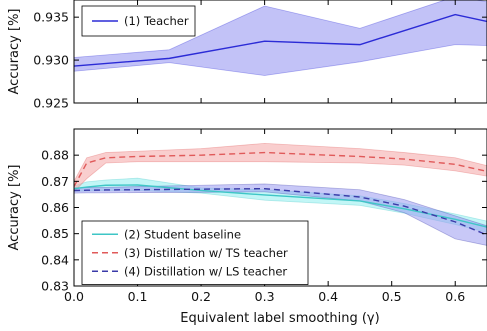 Image resolution: width=487 pixels, height=331 pixels. What do you see at coordinates (205, 271) in the screenshot?
I see `legend-label-4-distillation-w-ls-teacher: (4) Distillation w/ LS teacher` at bounding box center [205, 271].